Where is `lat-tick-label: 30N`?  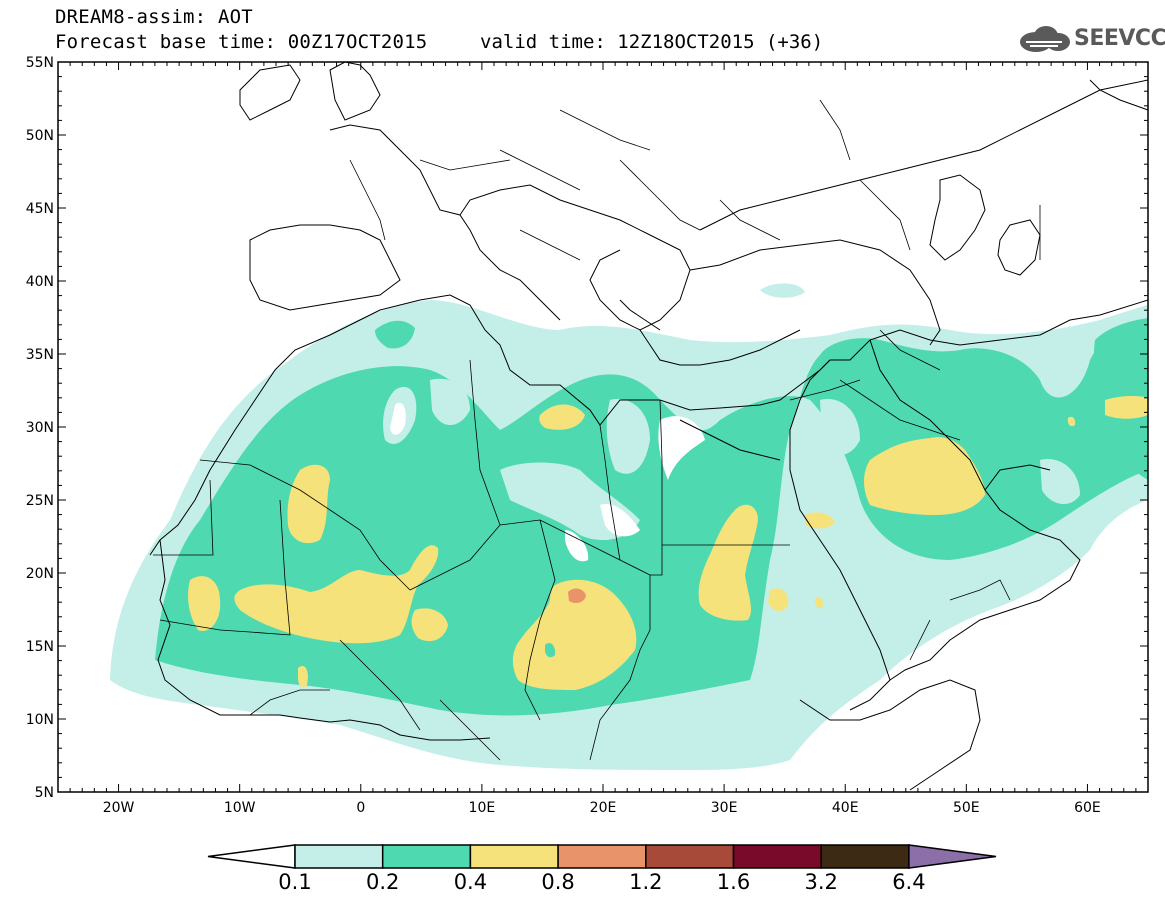 lat-tick-label: 30N is located at coordinates (40, 428).